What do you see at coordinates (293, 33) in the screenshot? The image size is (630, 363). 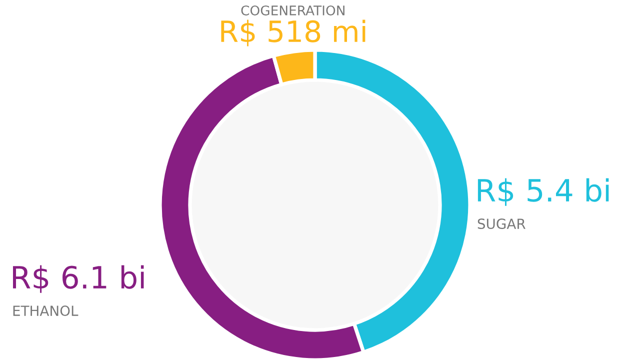 I see `data-label: R$ 518 mi` at bounding box center [293, 33].